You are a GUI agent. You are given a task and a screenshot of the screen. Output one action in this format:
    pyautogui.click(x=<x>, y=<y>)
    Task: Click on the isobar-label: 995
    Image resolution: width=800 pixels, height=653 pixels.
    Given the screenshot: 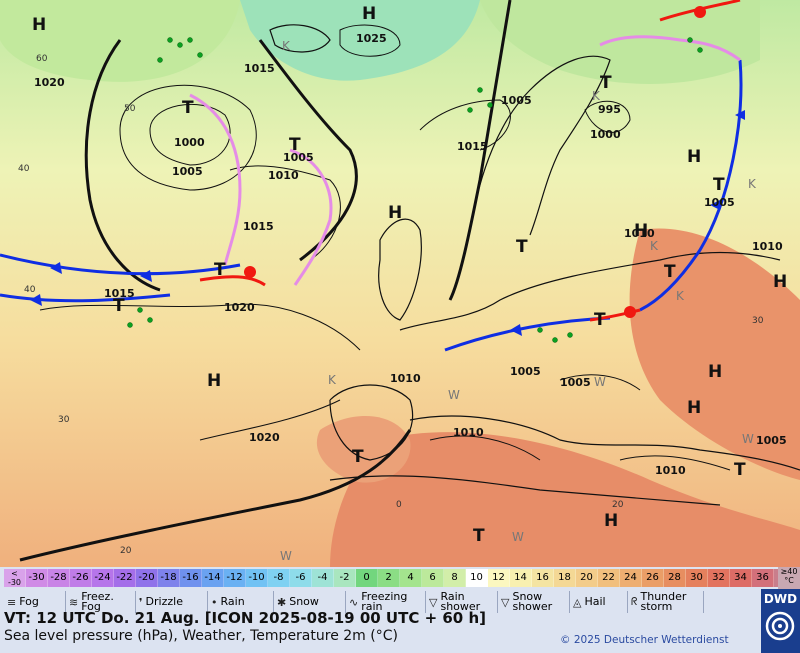 What is the action you would take?
    pyautogui.click(x=609, y=109)
    